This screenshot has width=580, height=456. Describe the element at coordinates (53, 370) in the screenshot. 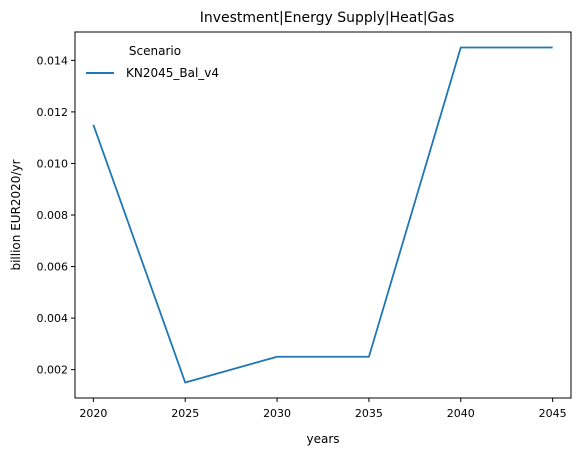

I see `y-tick-label: 0.002` at that location.